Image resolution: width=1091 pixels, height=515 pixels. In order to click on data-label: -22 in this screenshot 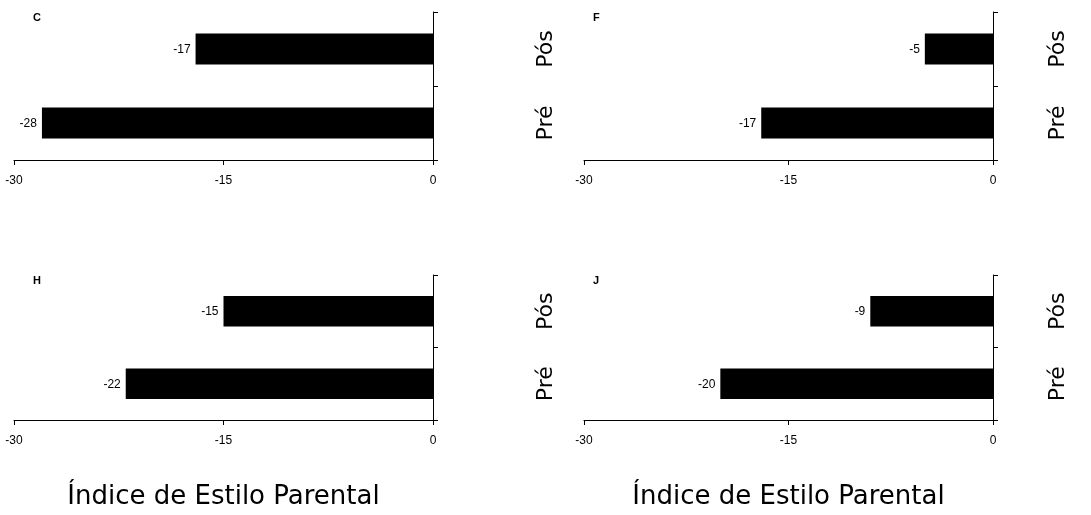, I will do `click(112, 383)`.